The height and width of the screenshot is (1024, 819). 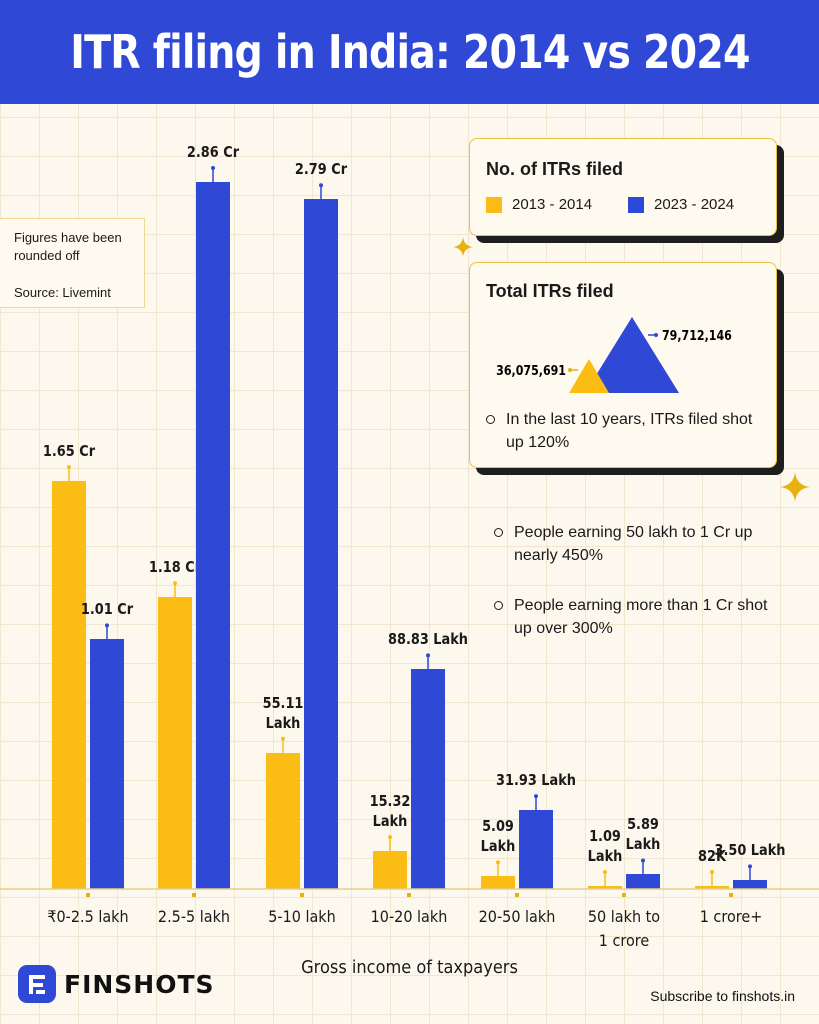 What do you see at coordinates (731, 916) in the screenshot?
I see `x-tick-label: 1 crore+` at bounding box center [731, 916].